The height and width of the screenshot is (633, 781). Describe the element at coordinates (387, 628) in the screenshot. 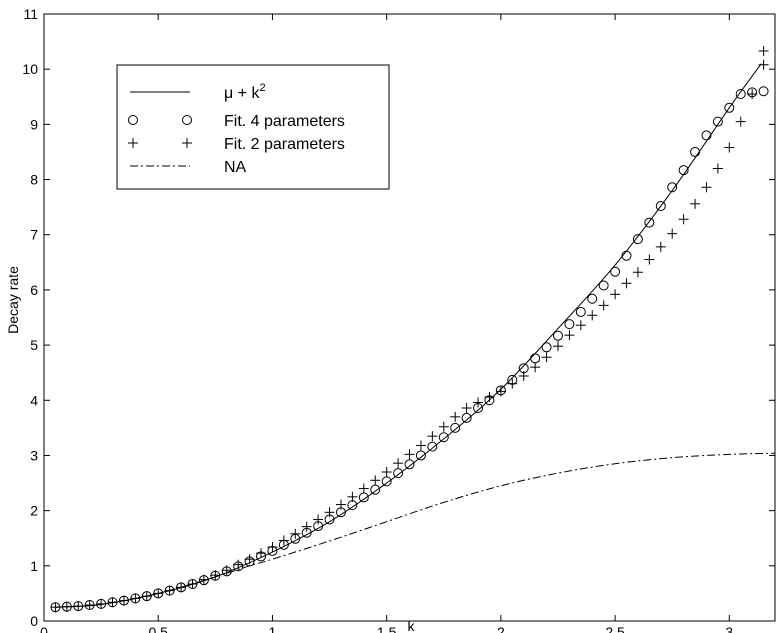

I see `x-tick-label: 1.5` at that location.